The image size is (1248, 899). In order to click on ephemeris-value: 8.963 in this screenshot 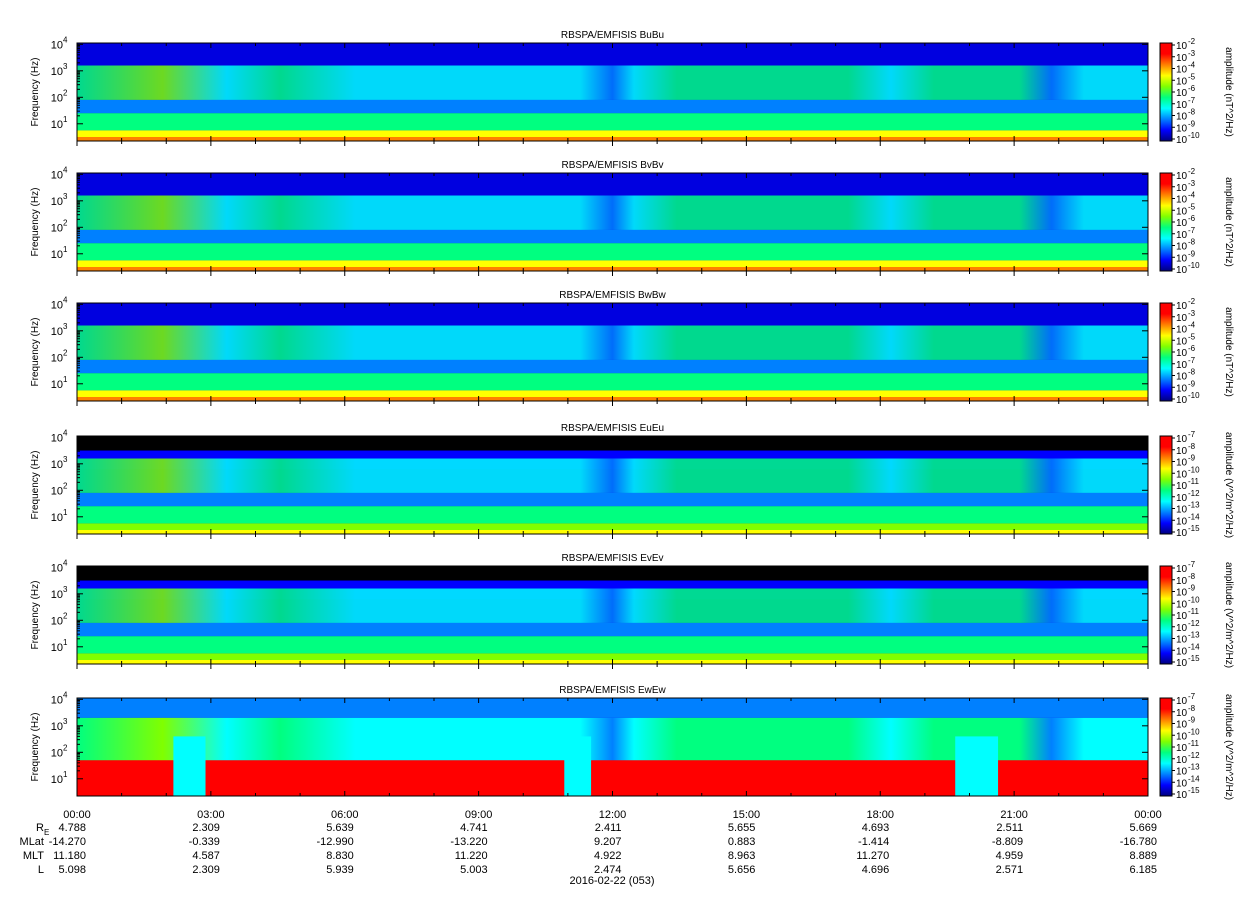, I will do `click(742, 856)`.